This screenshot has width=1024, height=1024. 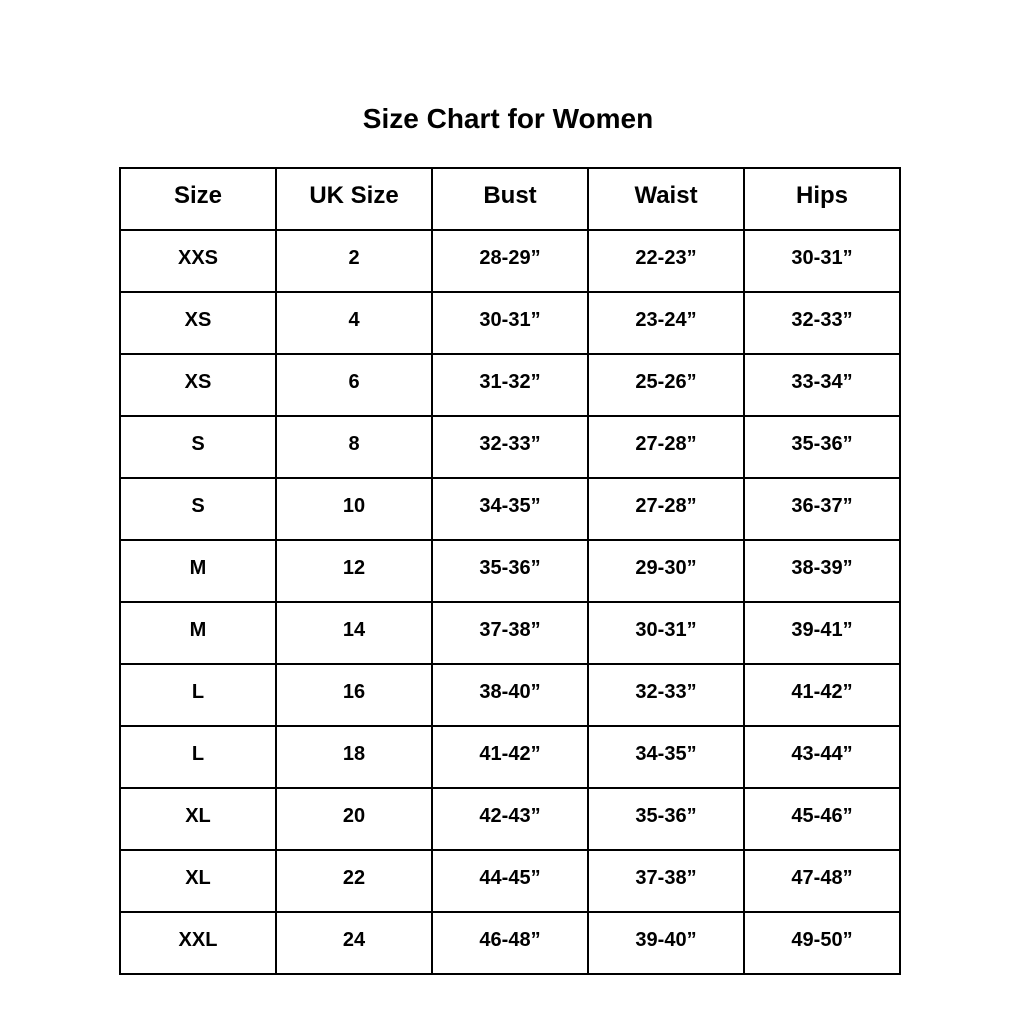 I want to click on table-cell: 45-46”, so click(x=822, y=819).